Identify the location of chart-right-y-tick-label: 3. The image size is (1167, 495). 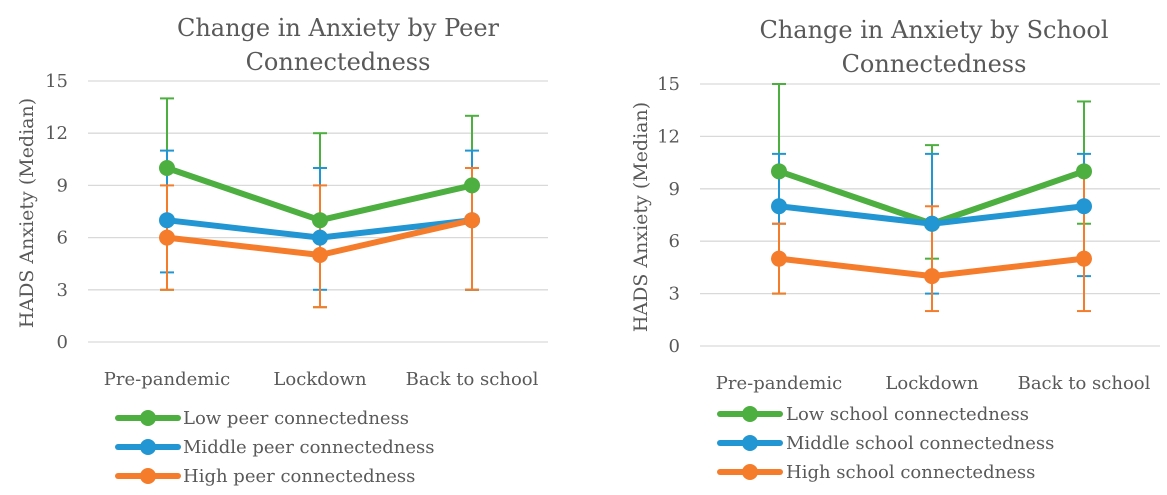
(674, 294).